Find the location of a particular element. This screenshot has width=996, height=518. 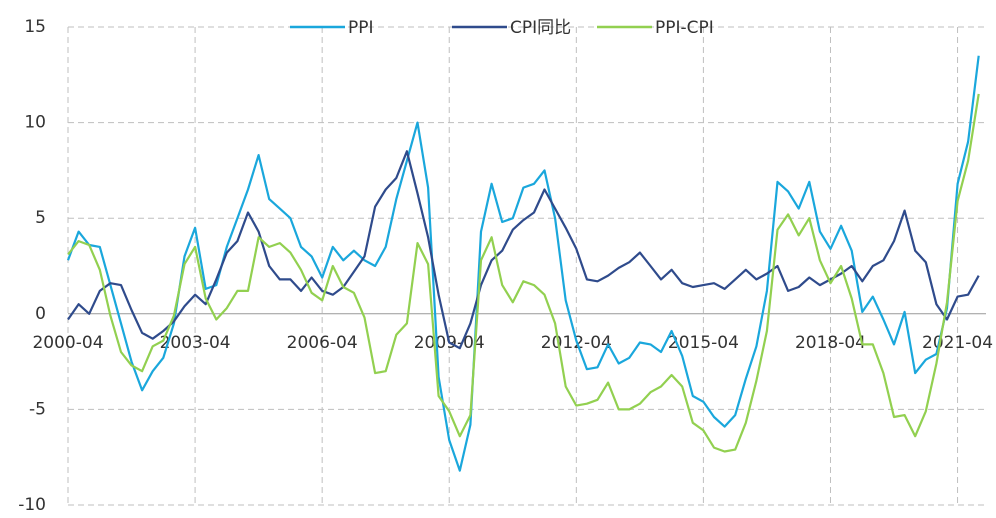

y-tick-label: -5 is located at coordinates (37, 409).